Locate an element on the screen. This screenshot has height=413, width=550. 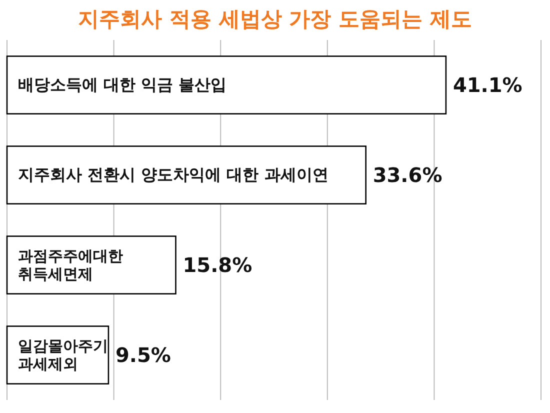
data-label: 15.8% is located at coordinates (217, 265).